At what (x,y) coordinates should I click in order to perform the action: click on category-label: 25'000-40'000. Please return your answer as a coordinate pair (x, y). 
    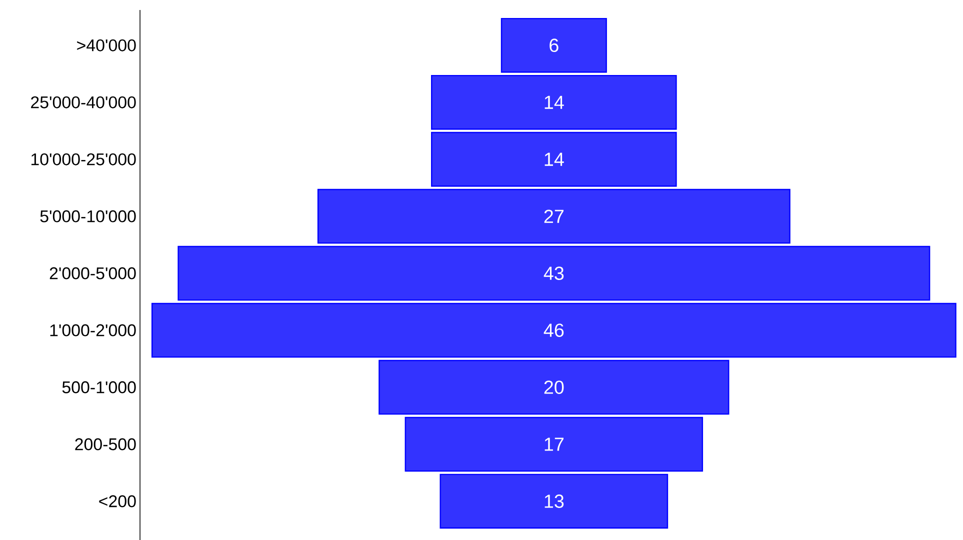
    Looking at the image, I should click on (83, 102).